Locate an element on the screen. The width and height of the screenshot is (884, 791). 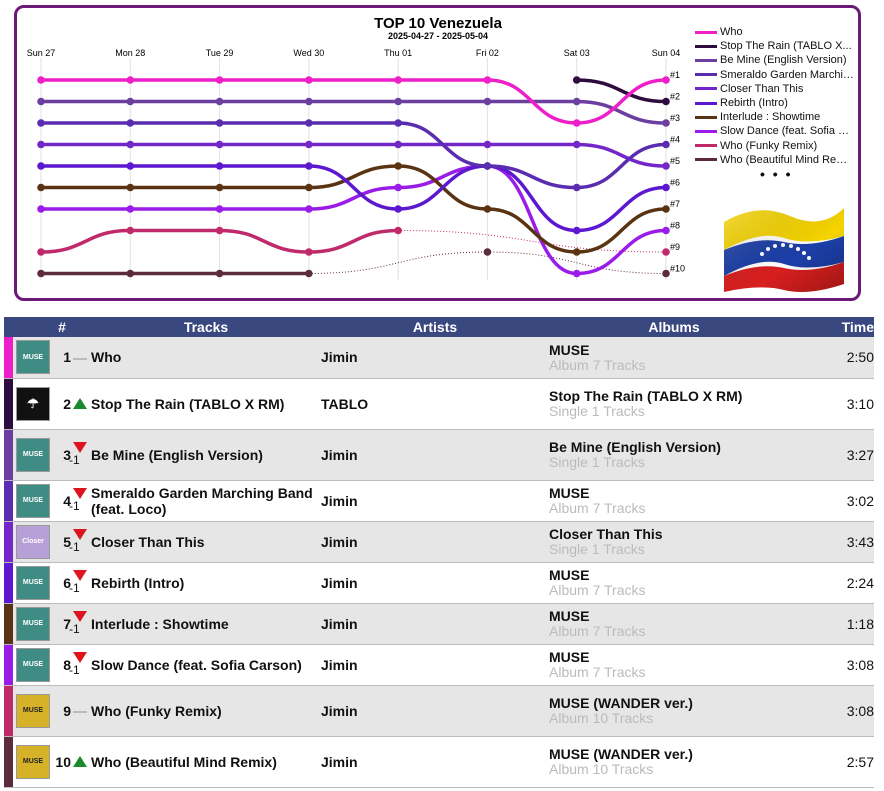
album-cell: Closer Than This Single 1 Tracks is located at coordinates (674, 542).